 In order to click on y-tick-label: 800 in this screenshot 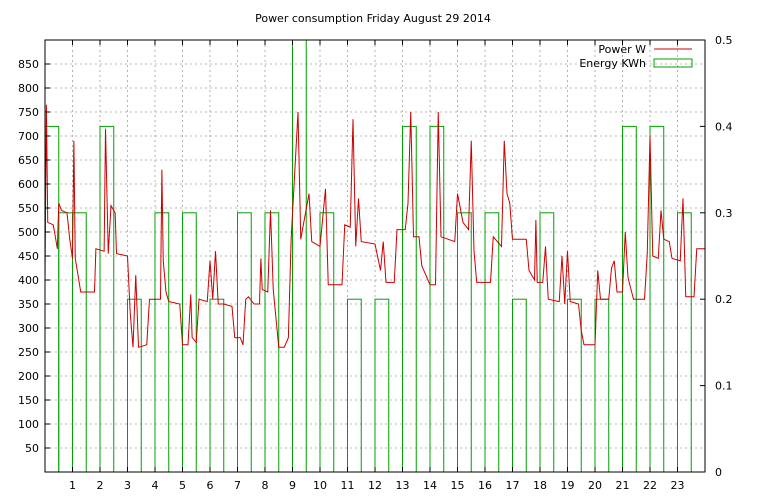, I will do `click(28, 88)`.